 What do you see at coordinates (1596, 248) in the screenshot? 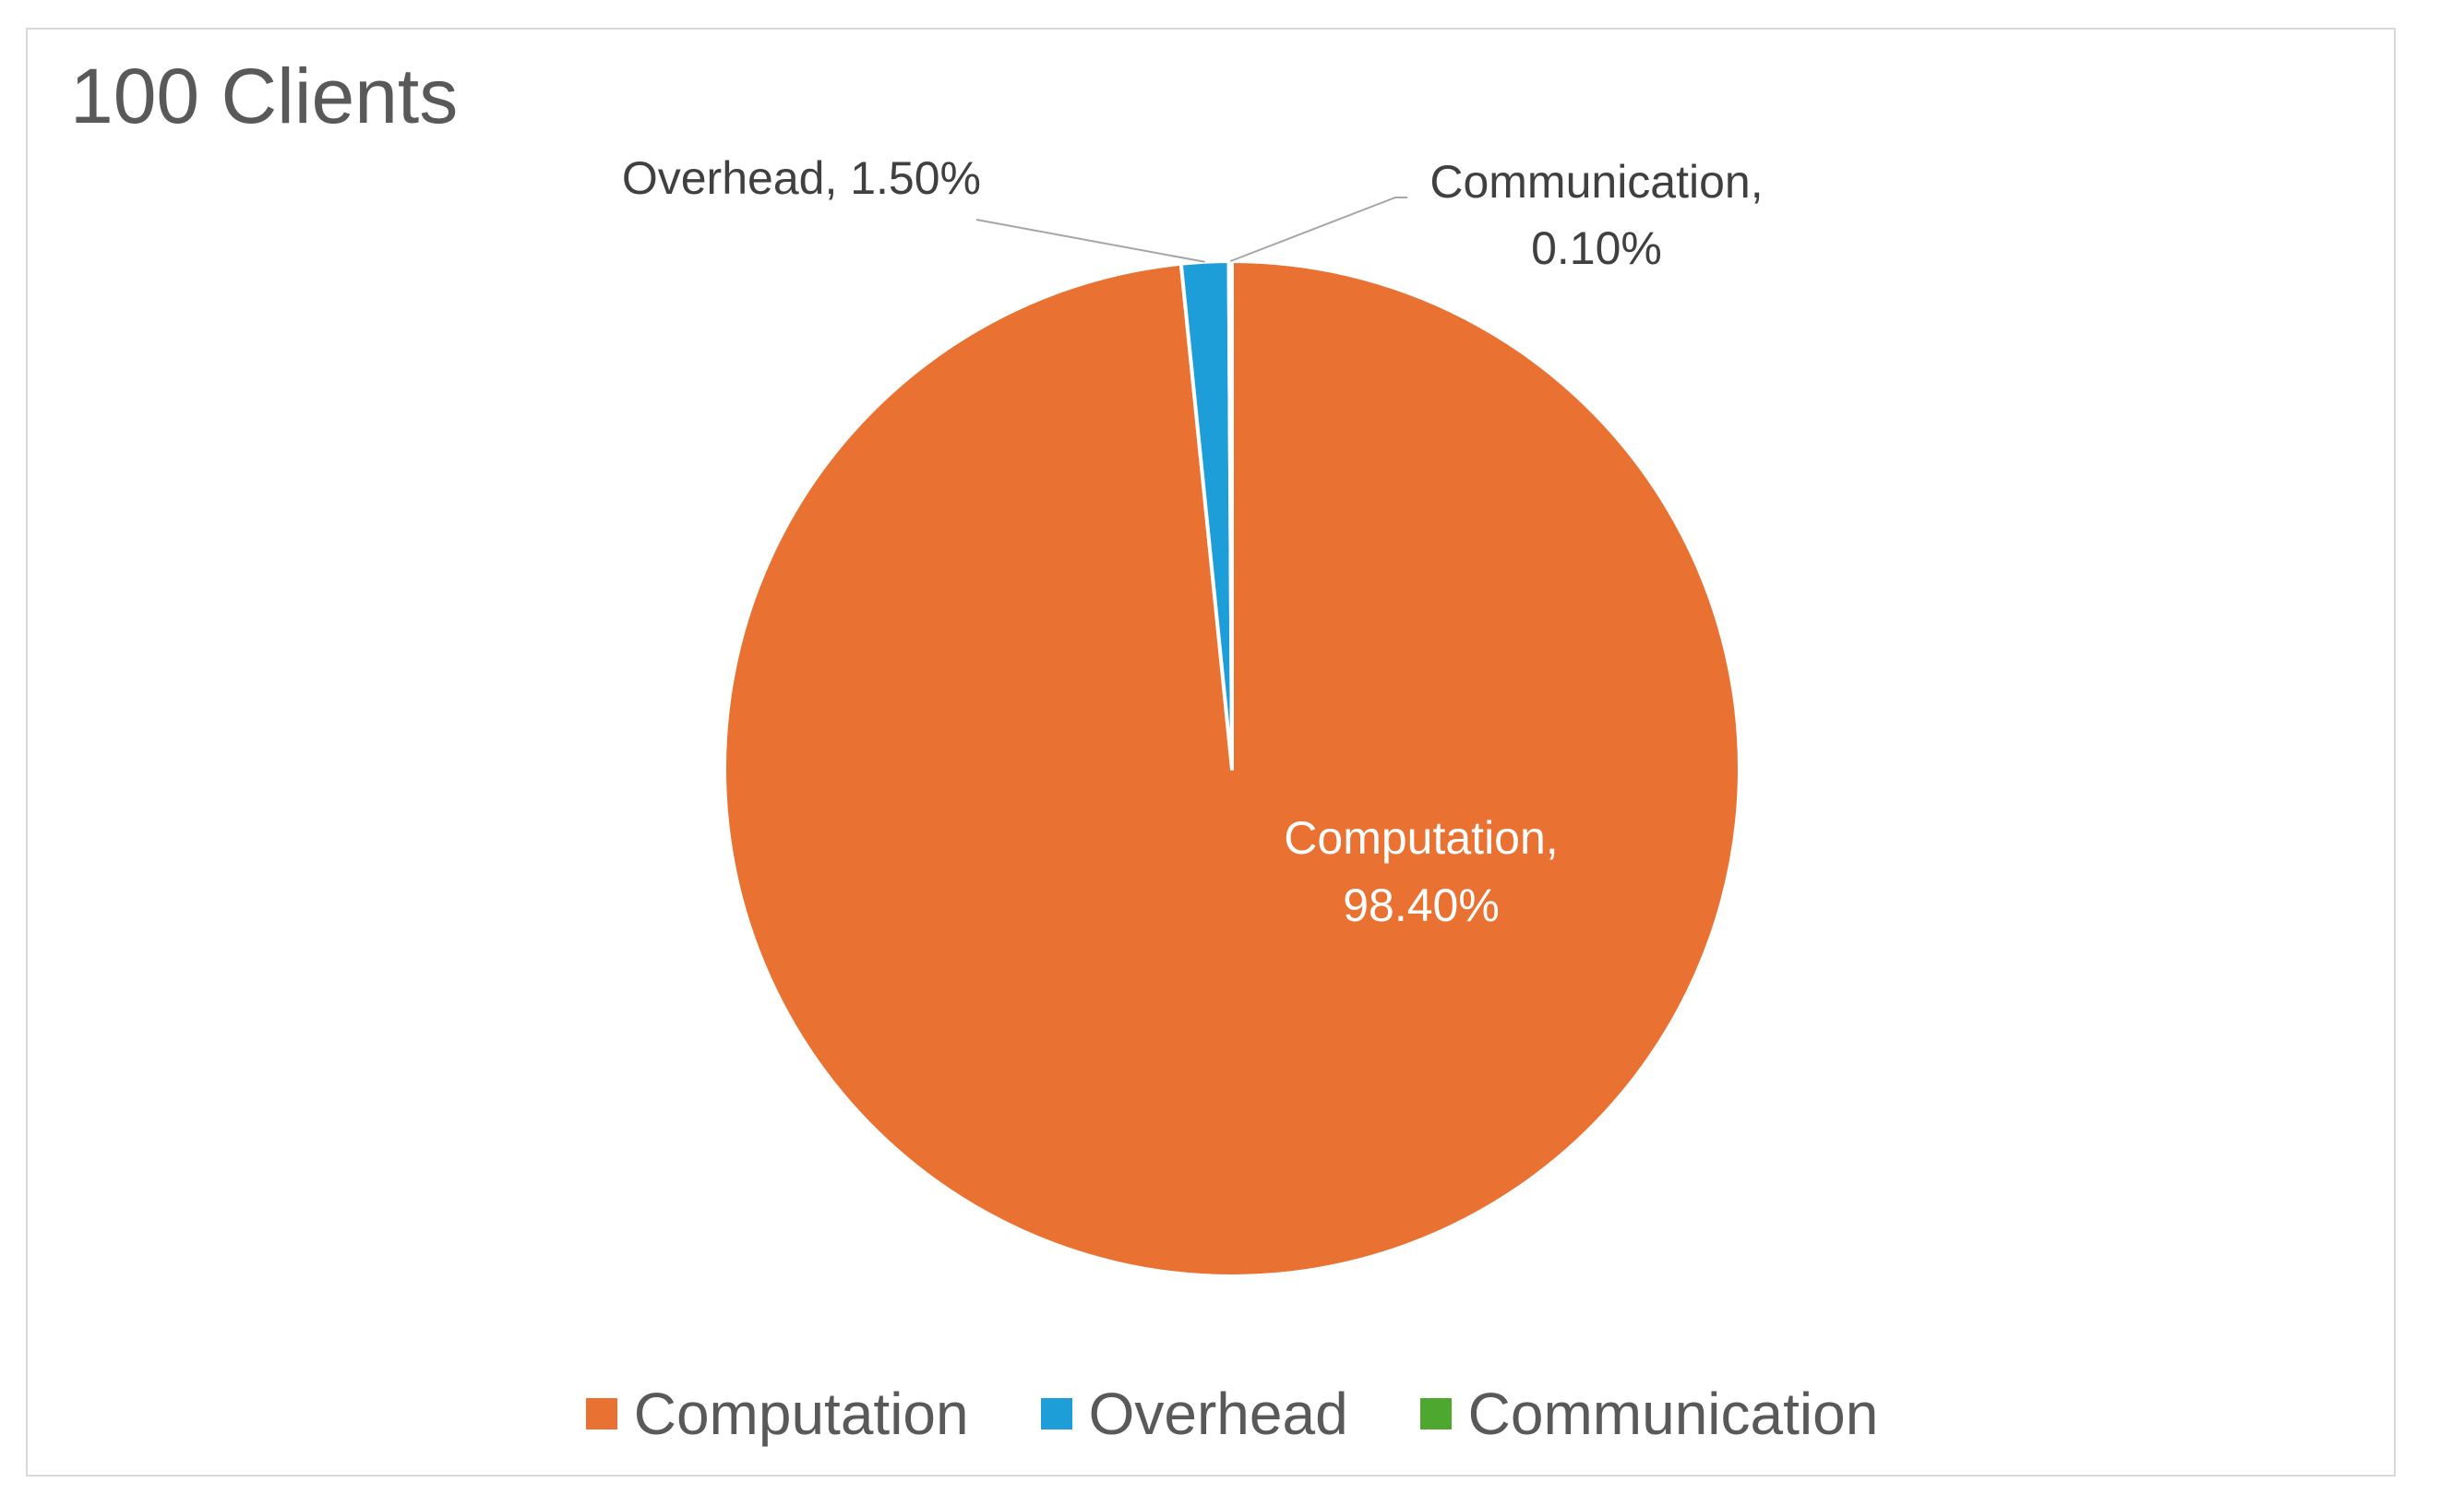
I see `data-label-communication-value: 0.10%` at bounding box center [1596, 248].